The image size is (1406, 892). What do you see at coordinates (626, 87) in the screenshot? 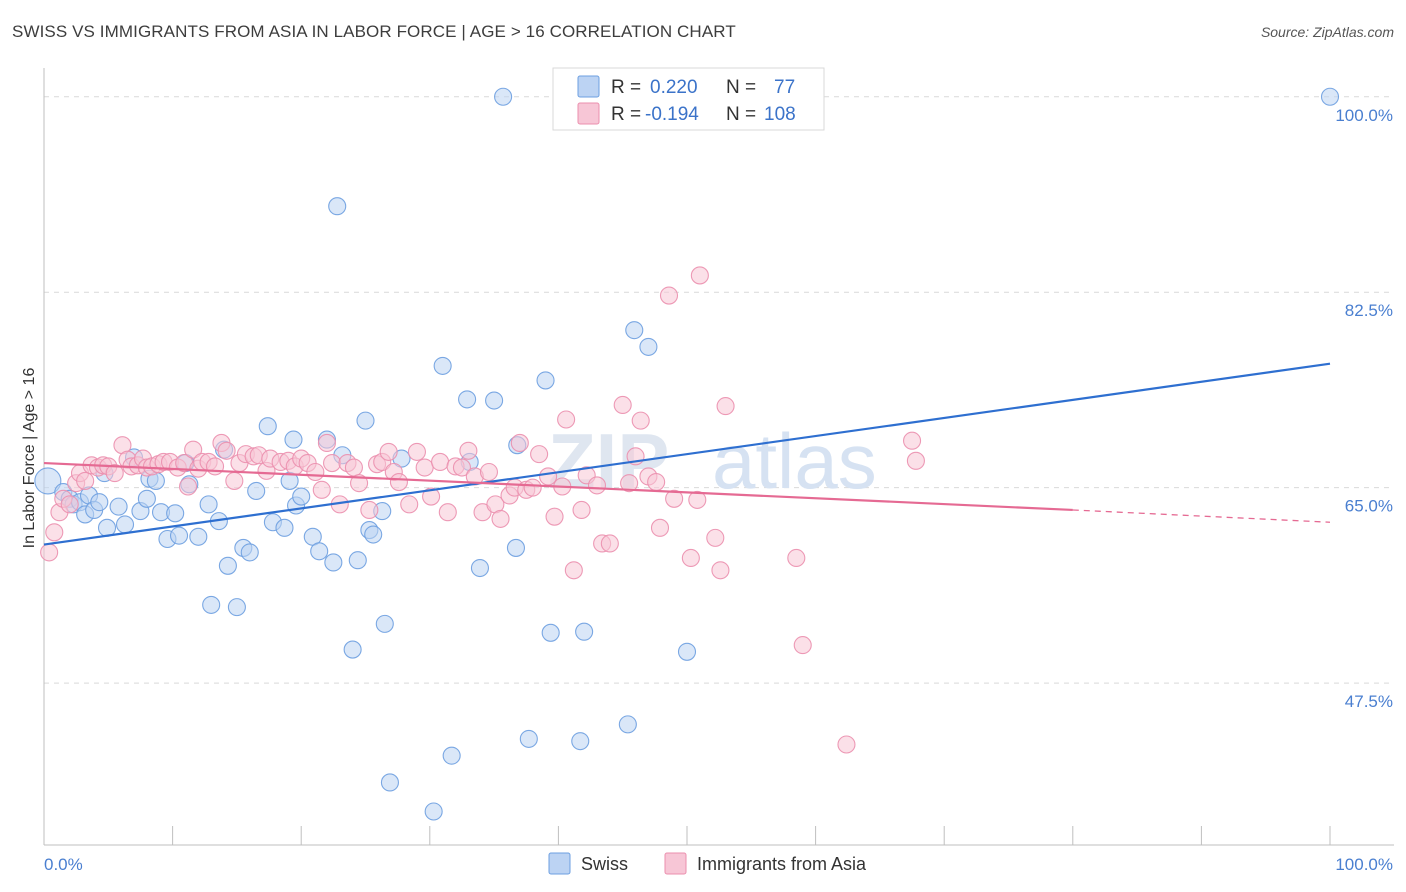
I see `legend-r-label-1: R =` at bounding box center [626, 87].